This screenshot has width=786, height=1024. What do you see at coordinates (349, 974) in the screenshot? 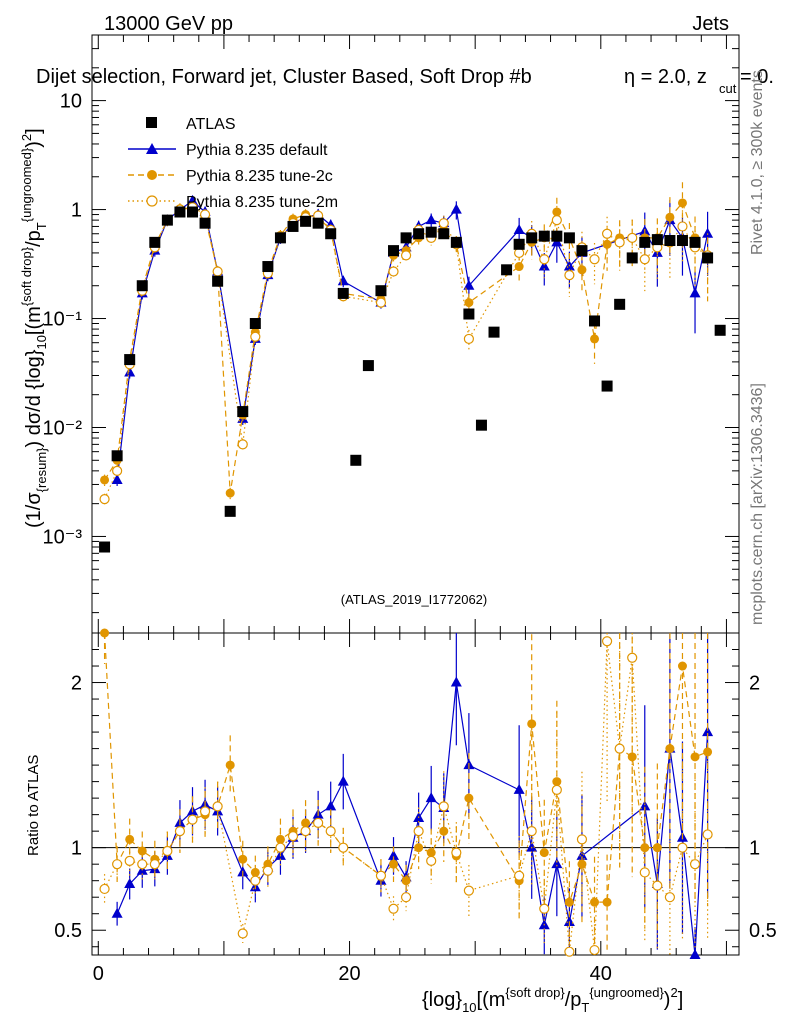
I see `x-tick-label: 20` at bounding box center [349, 974].